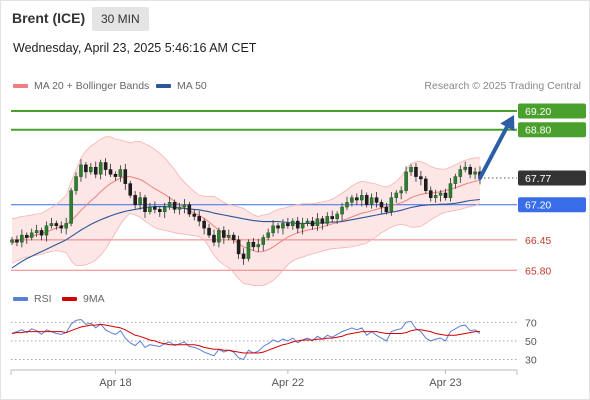 This screenshot has width=590, height=400. What do you see at coordinates (531, 342) in the screenshot?
I see `rsi-level-label: 50` at bounding box center [531, 342].